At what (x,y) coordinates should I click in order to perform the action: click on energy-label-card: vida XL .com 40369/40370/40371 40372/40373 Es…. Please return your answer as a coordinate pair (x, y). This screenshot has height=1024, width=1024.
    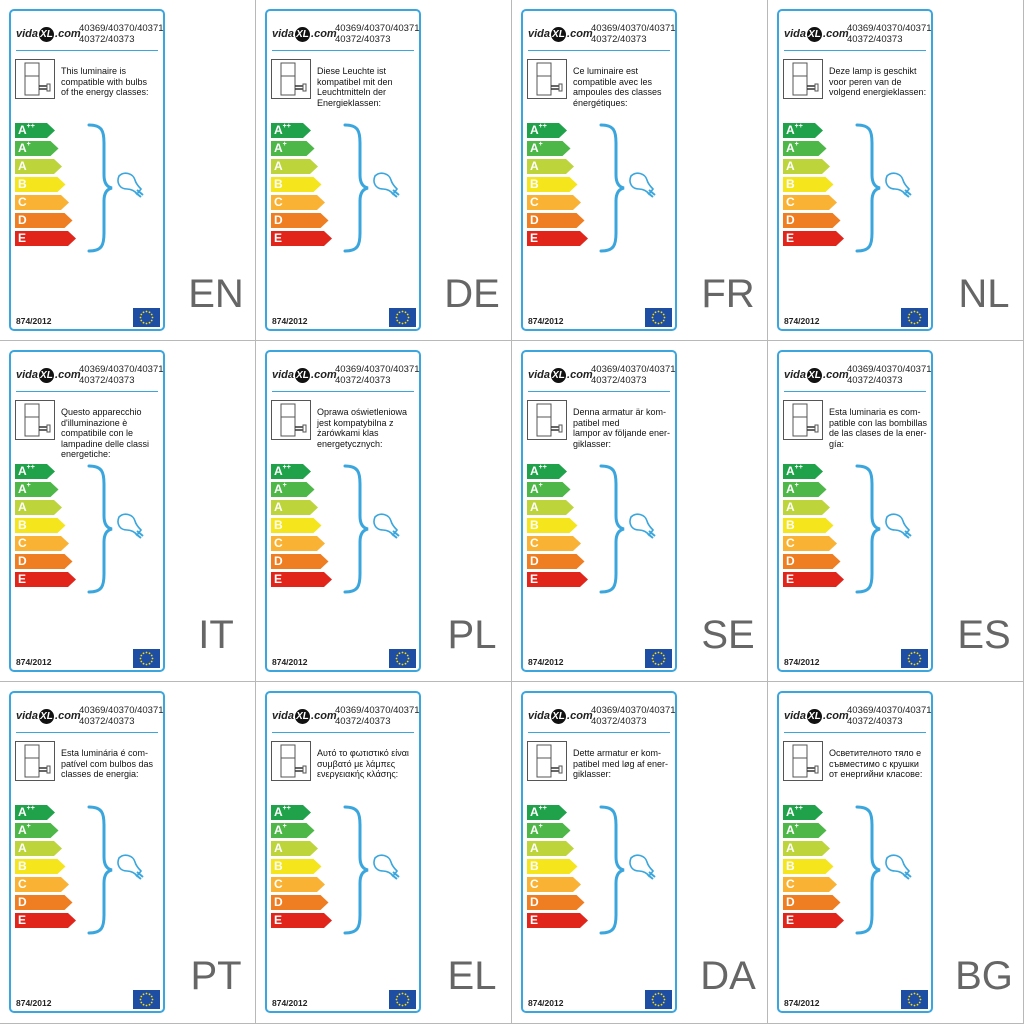
    Looking at the image, I should click on (87, 852).